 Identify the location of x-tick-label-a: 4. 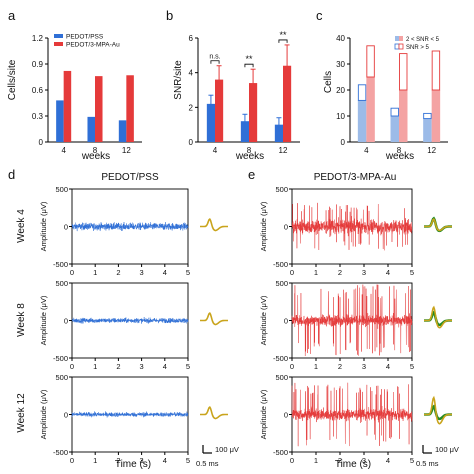
(63, 150).